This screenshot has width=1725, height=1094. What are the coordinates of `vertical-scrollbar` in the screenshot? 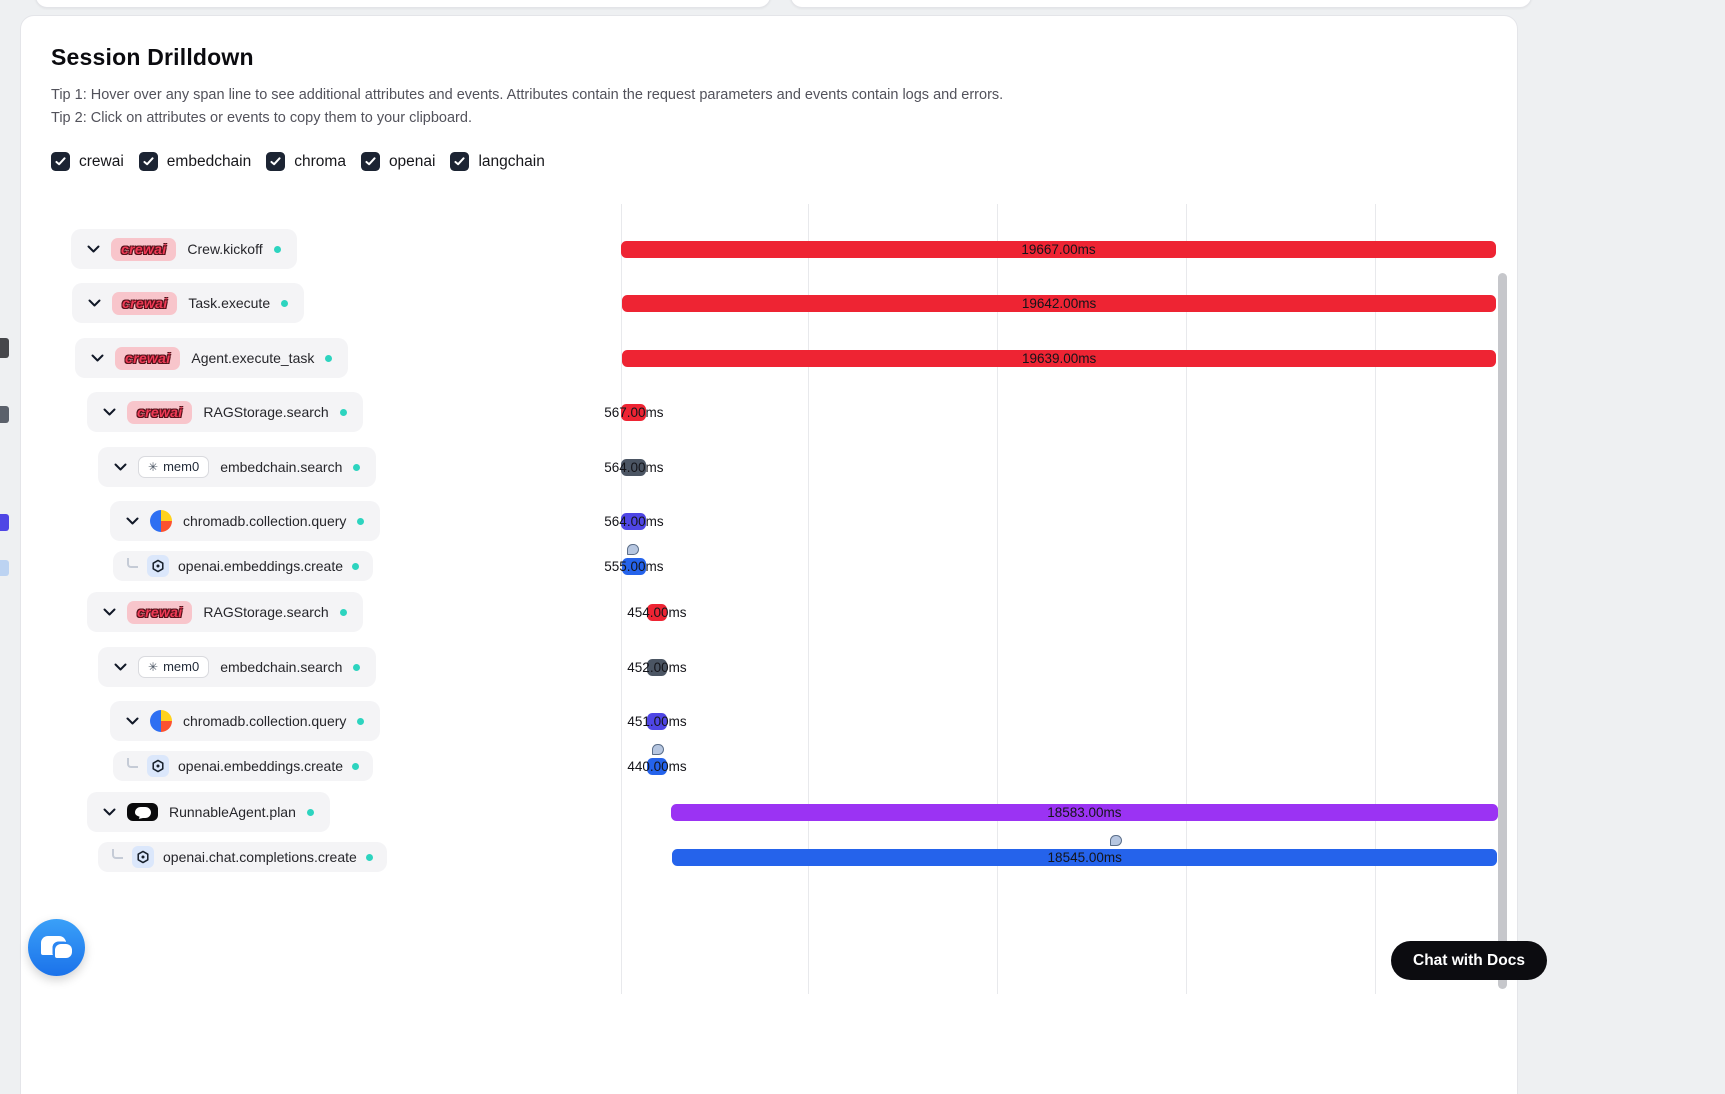 It's located at (1502, 631).